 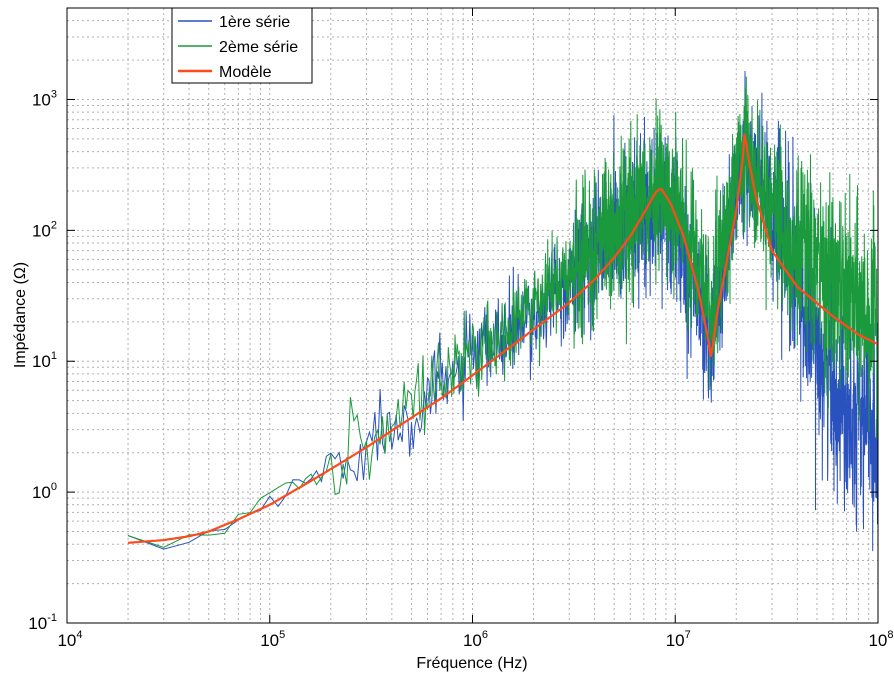 What do you see at coordinates (471, 663) in the screenshot?
I see `x-axis-label: Fréquence (Hz)` at bounding box center [471, 663].